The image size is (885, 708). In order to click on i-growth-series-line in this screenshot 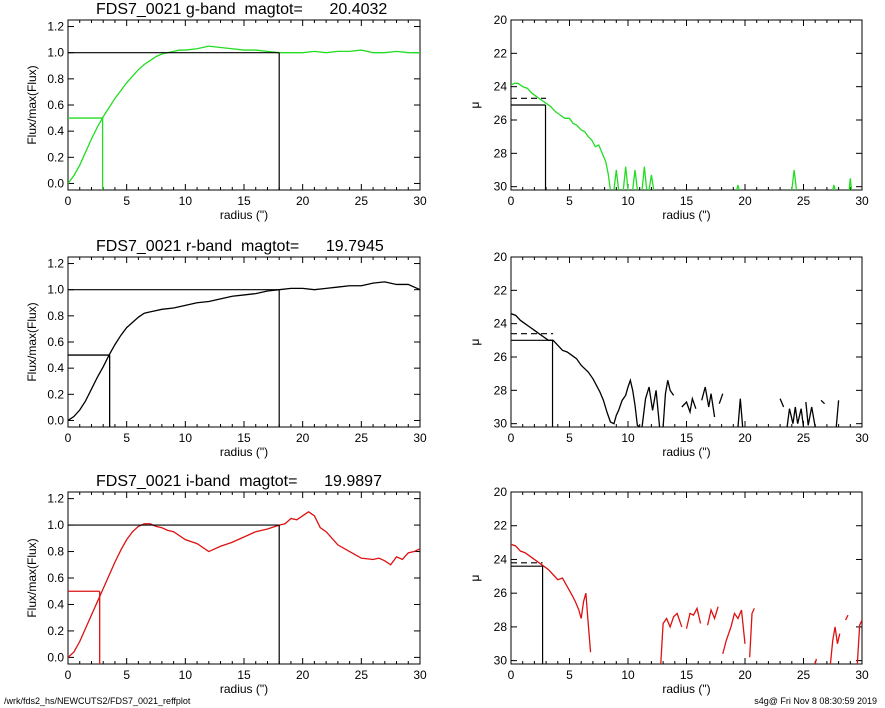, I will do `click(244, 584)`.